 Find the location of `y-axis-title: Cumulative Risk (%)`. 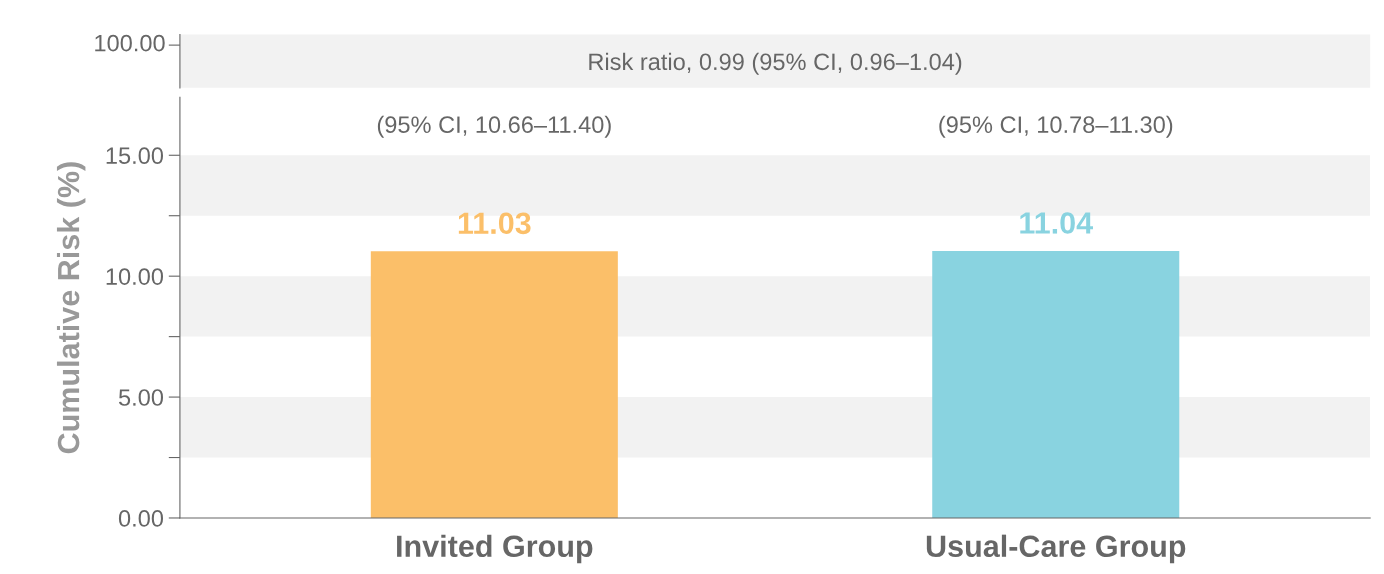

y-axis-title: Cumulative Risk (%) is located at coordinates (71, 308).